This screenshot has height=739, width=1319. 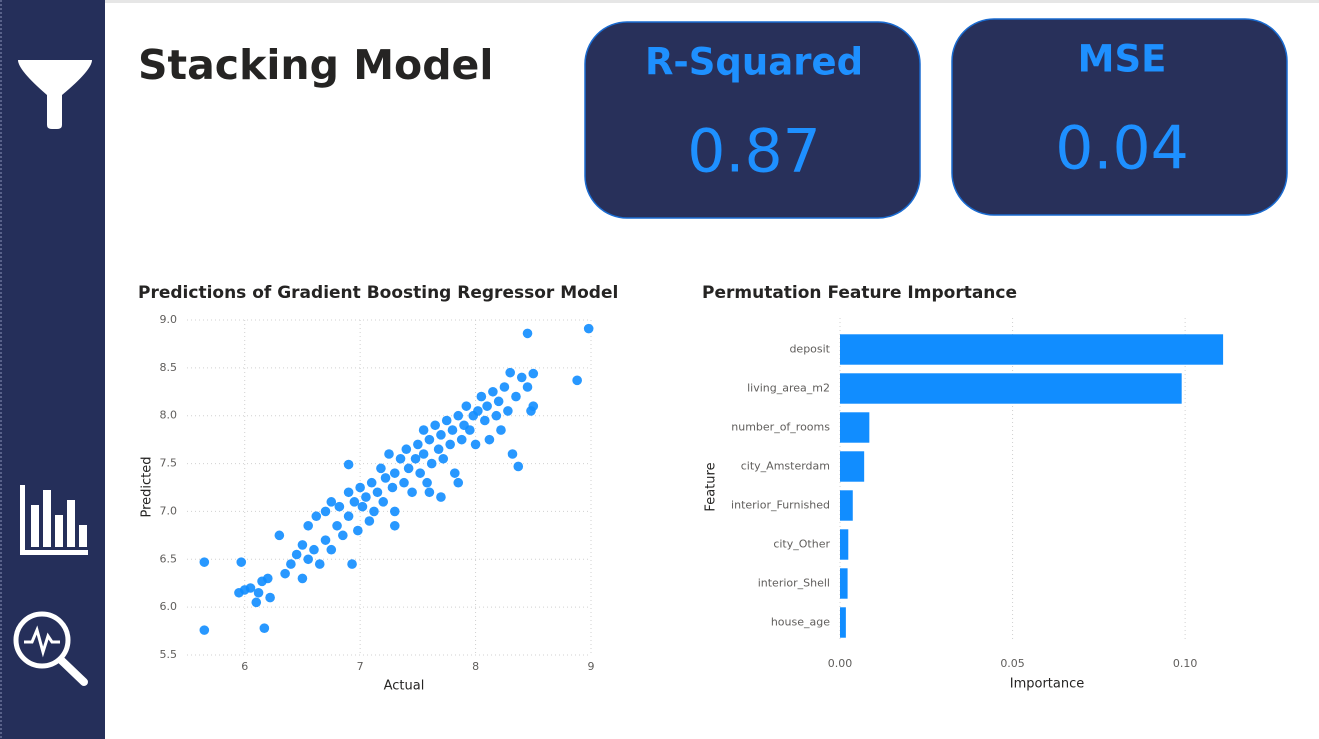 What do you see at coordinates (244, 666) in the screenshot?
I see `x-tick-label: 6` at bounding box center [244, 666].